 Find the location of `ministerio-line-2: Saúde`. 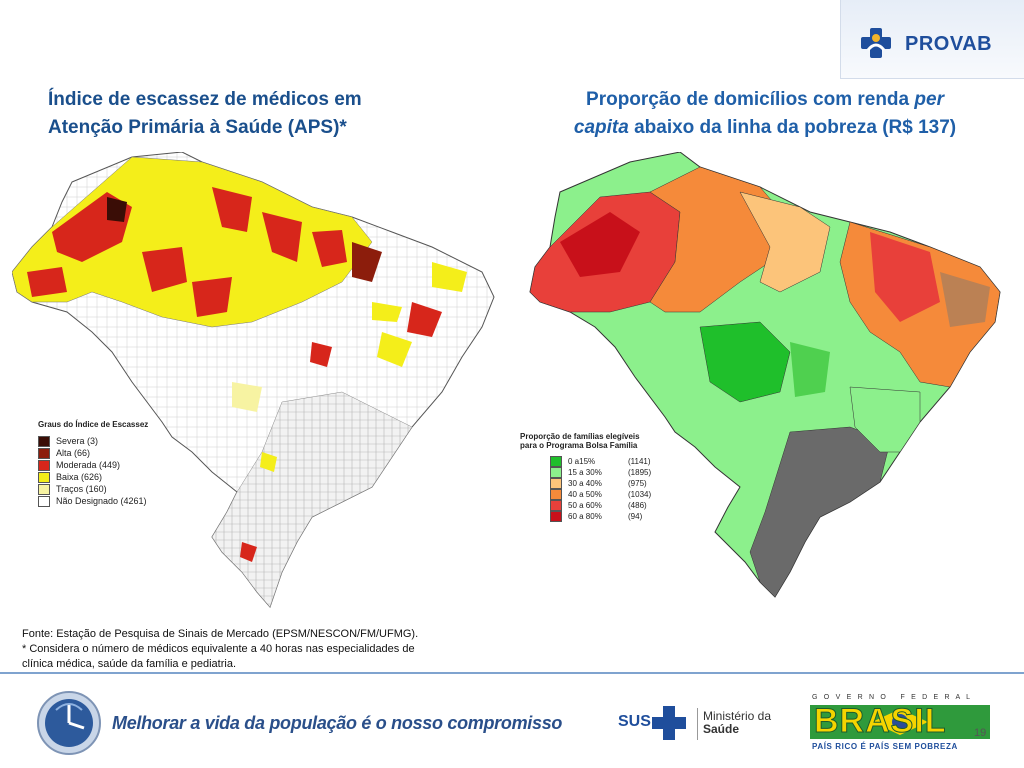

ministerio-line-2: Saúde is located at coordinates (721, 729).